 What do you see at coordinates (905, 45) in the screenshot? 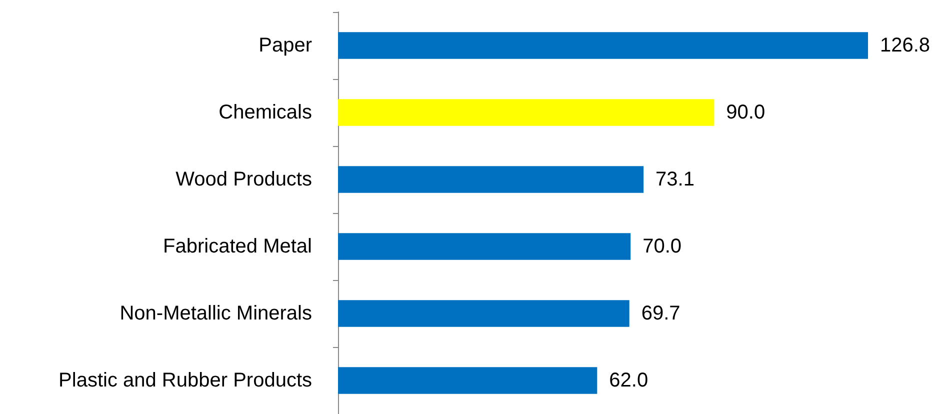
I see `data-label: 126.8` at bounding box center [905, 45].